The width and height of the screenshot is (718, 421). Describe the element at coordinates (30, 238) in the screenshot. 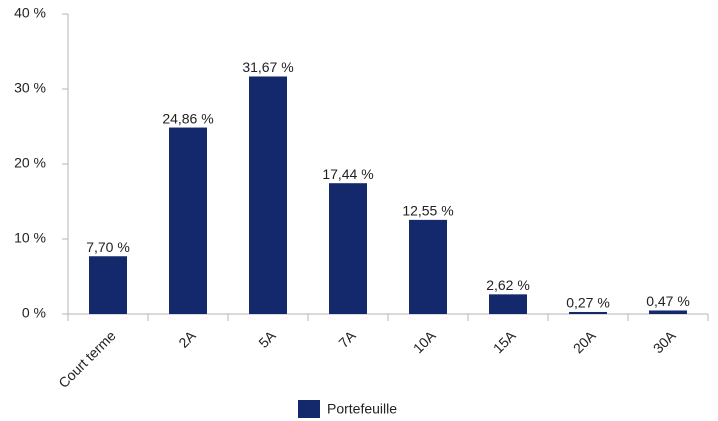

I see `y-tick-label: 10 %` at that location.